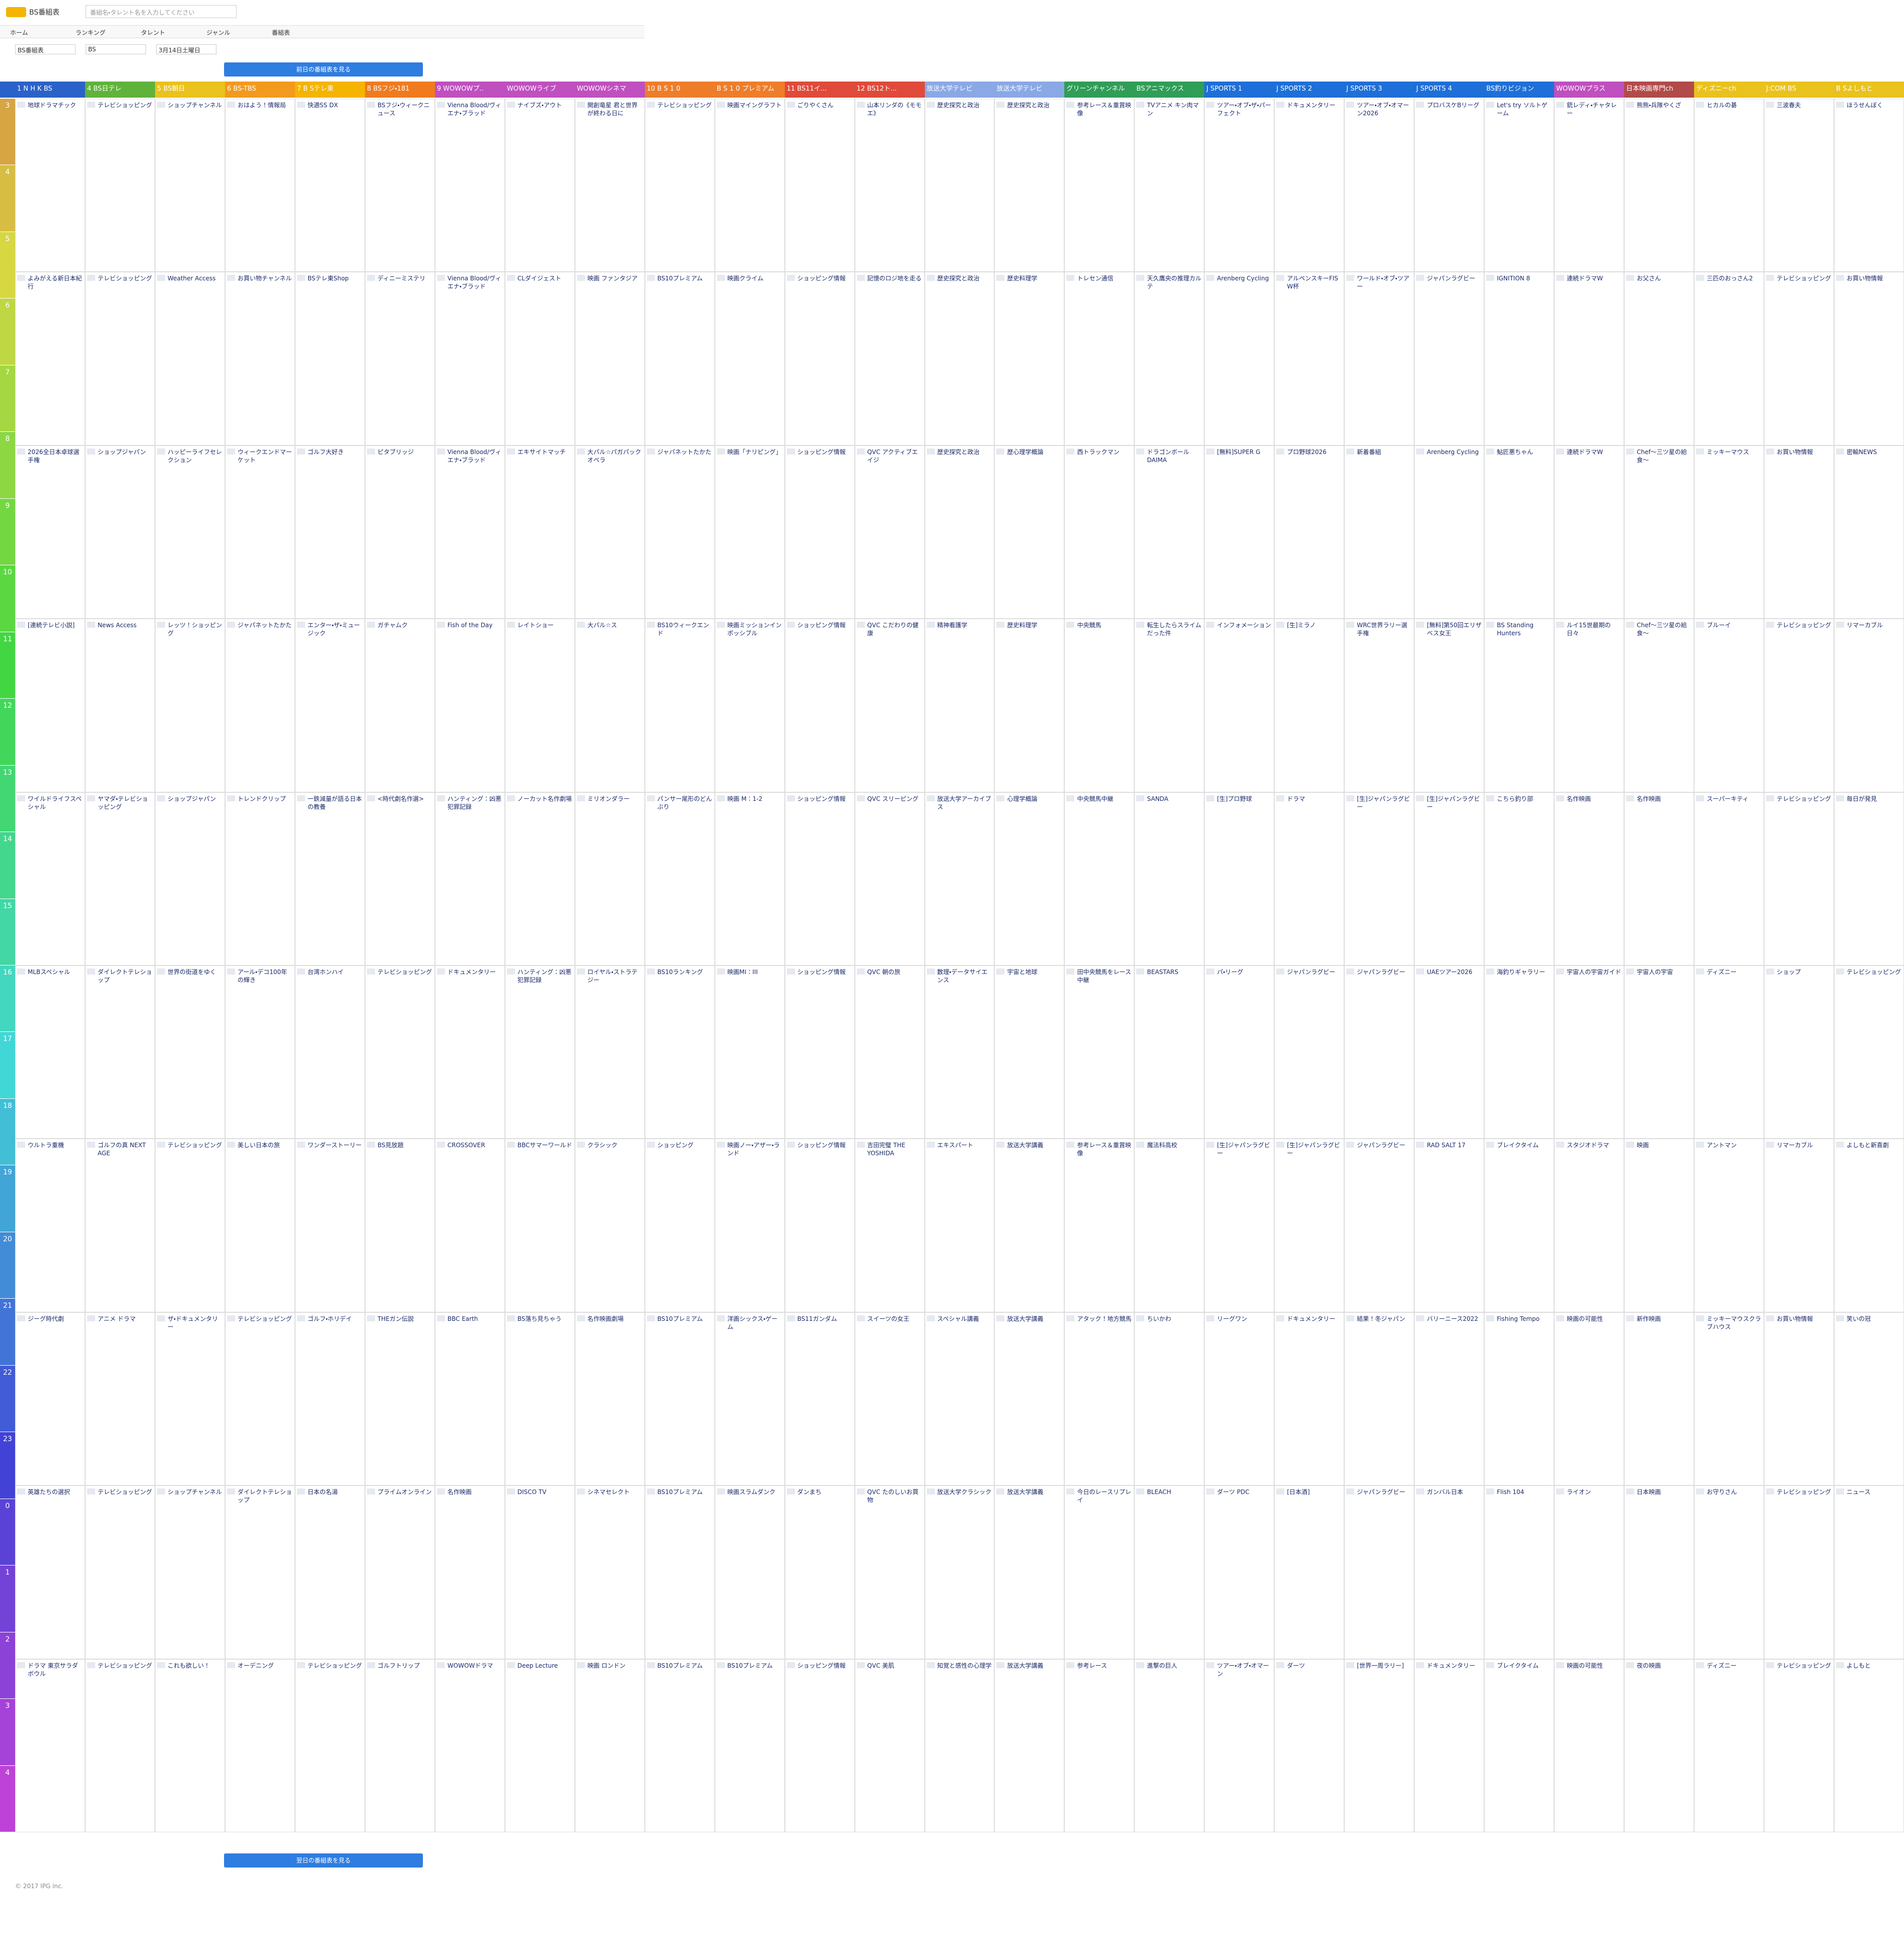 The height and width of the screenshot is (1939, 1904). What do you see at coordinates (1729, 90) in the screenshot?
I see `channel-header: ディズニーch` at bounding box center [1729, 90].